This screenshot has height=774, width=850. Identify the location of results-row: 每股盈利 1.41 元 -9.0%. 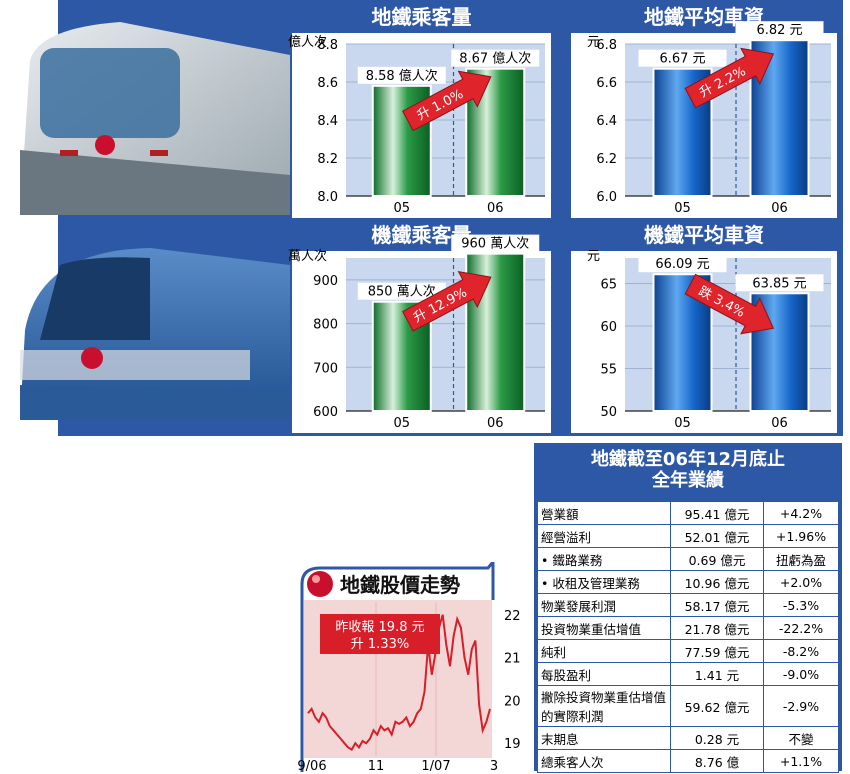
(688, 674).